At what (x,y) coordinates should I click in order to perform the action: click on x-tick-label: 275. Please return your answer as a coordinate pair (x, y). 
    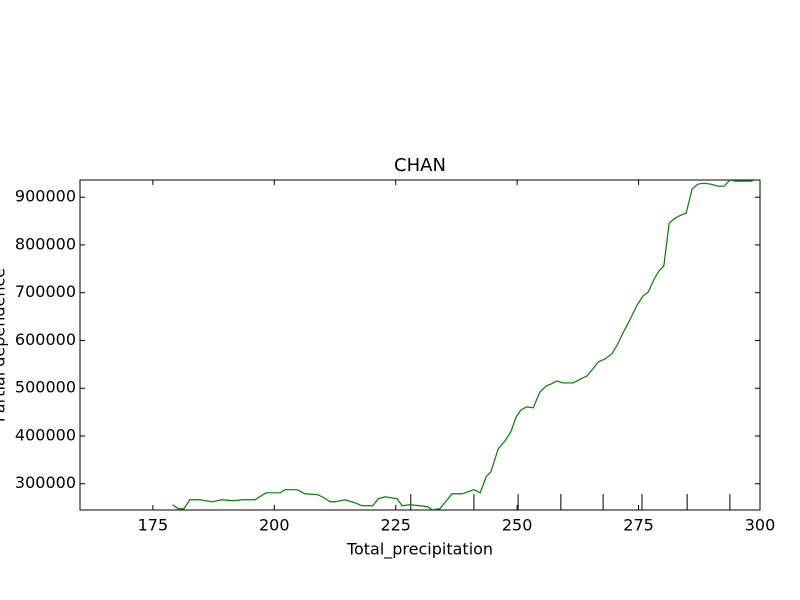
    Looking at the image, I should click on (638, 525).